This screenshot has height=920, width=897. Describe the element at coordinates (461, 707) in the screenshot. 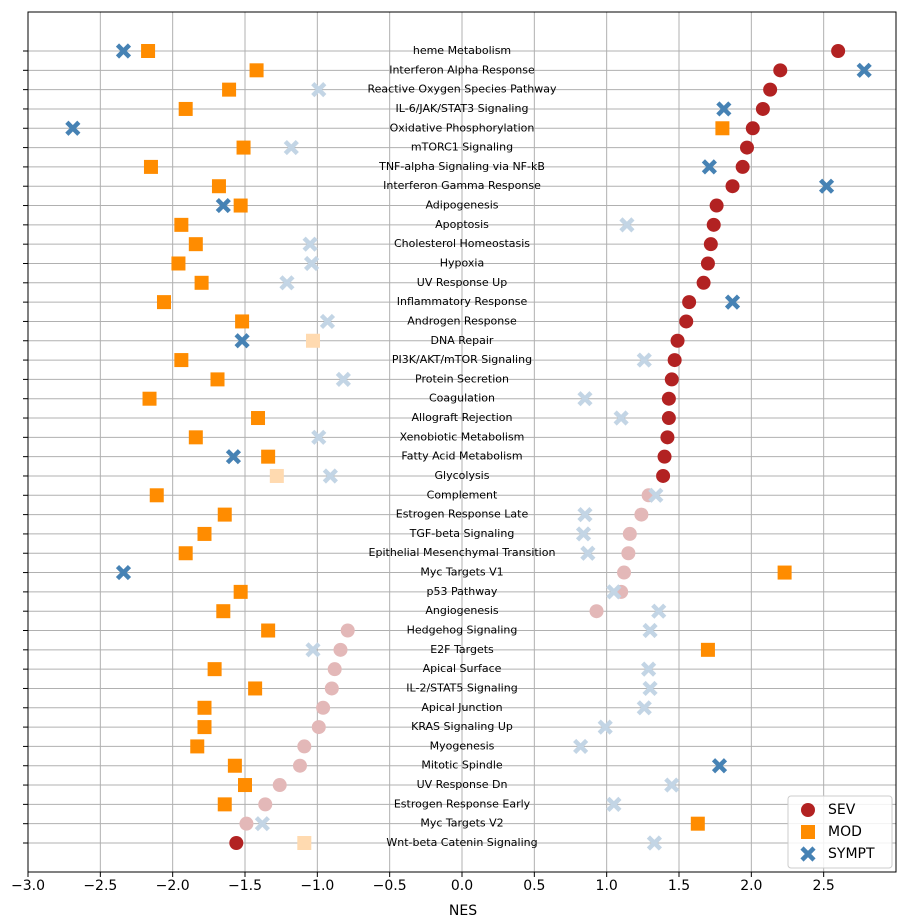

I see `category-label: Apical Junction` at that location.